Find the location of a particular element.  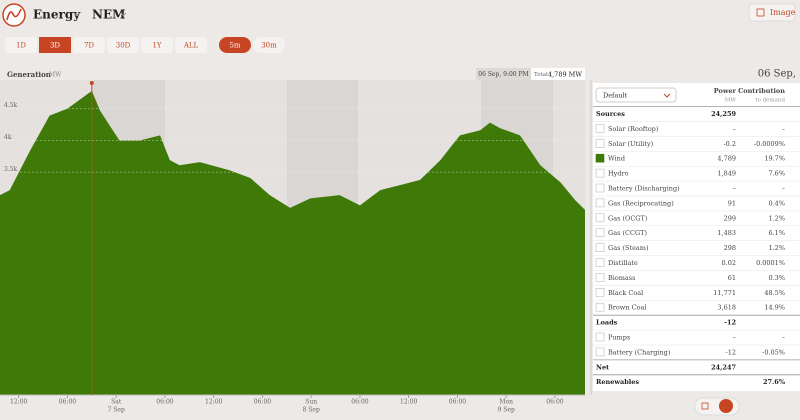

row-power: -12 is located at coordinates (731, 352).